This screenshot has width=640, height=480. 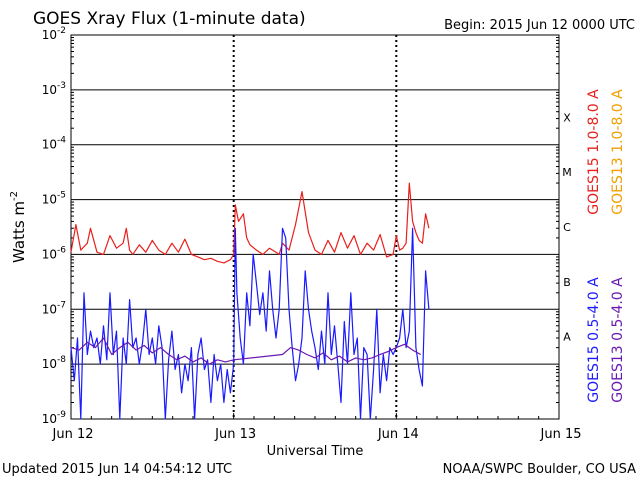 What do you see at coordinates (315, 451) in the screenshot?
I see `x-axis-label: Universal Time` at bounding box center [315, 451].